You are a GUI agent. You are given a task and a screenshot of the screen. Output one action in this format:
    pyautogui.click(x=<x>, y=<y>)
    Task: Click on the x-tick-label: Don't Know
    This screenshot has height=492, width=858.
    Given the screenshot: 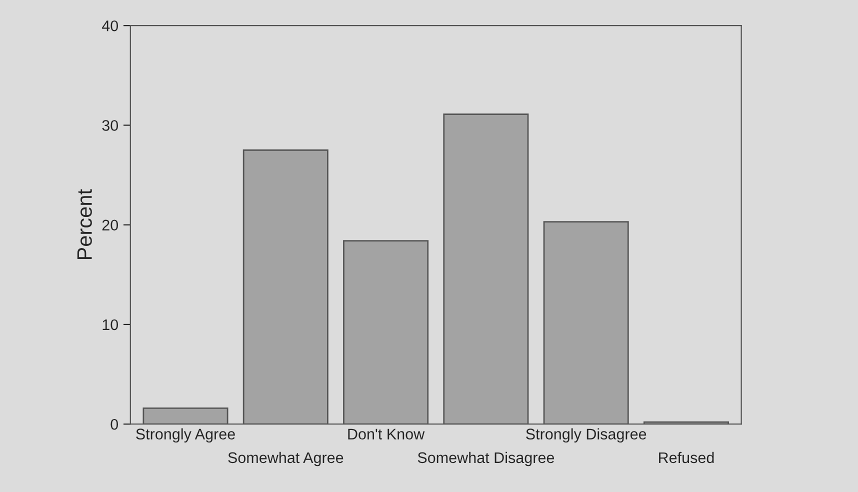 What is the action you would take?
    pyautogui.click(x=386, y=434)
    